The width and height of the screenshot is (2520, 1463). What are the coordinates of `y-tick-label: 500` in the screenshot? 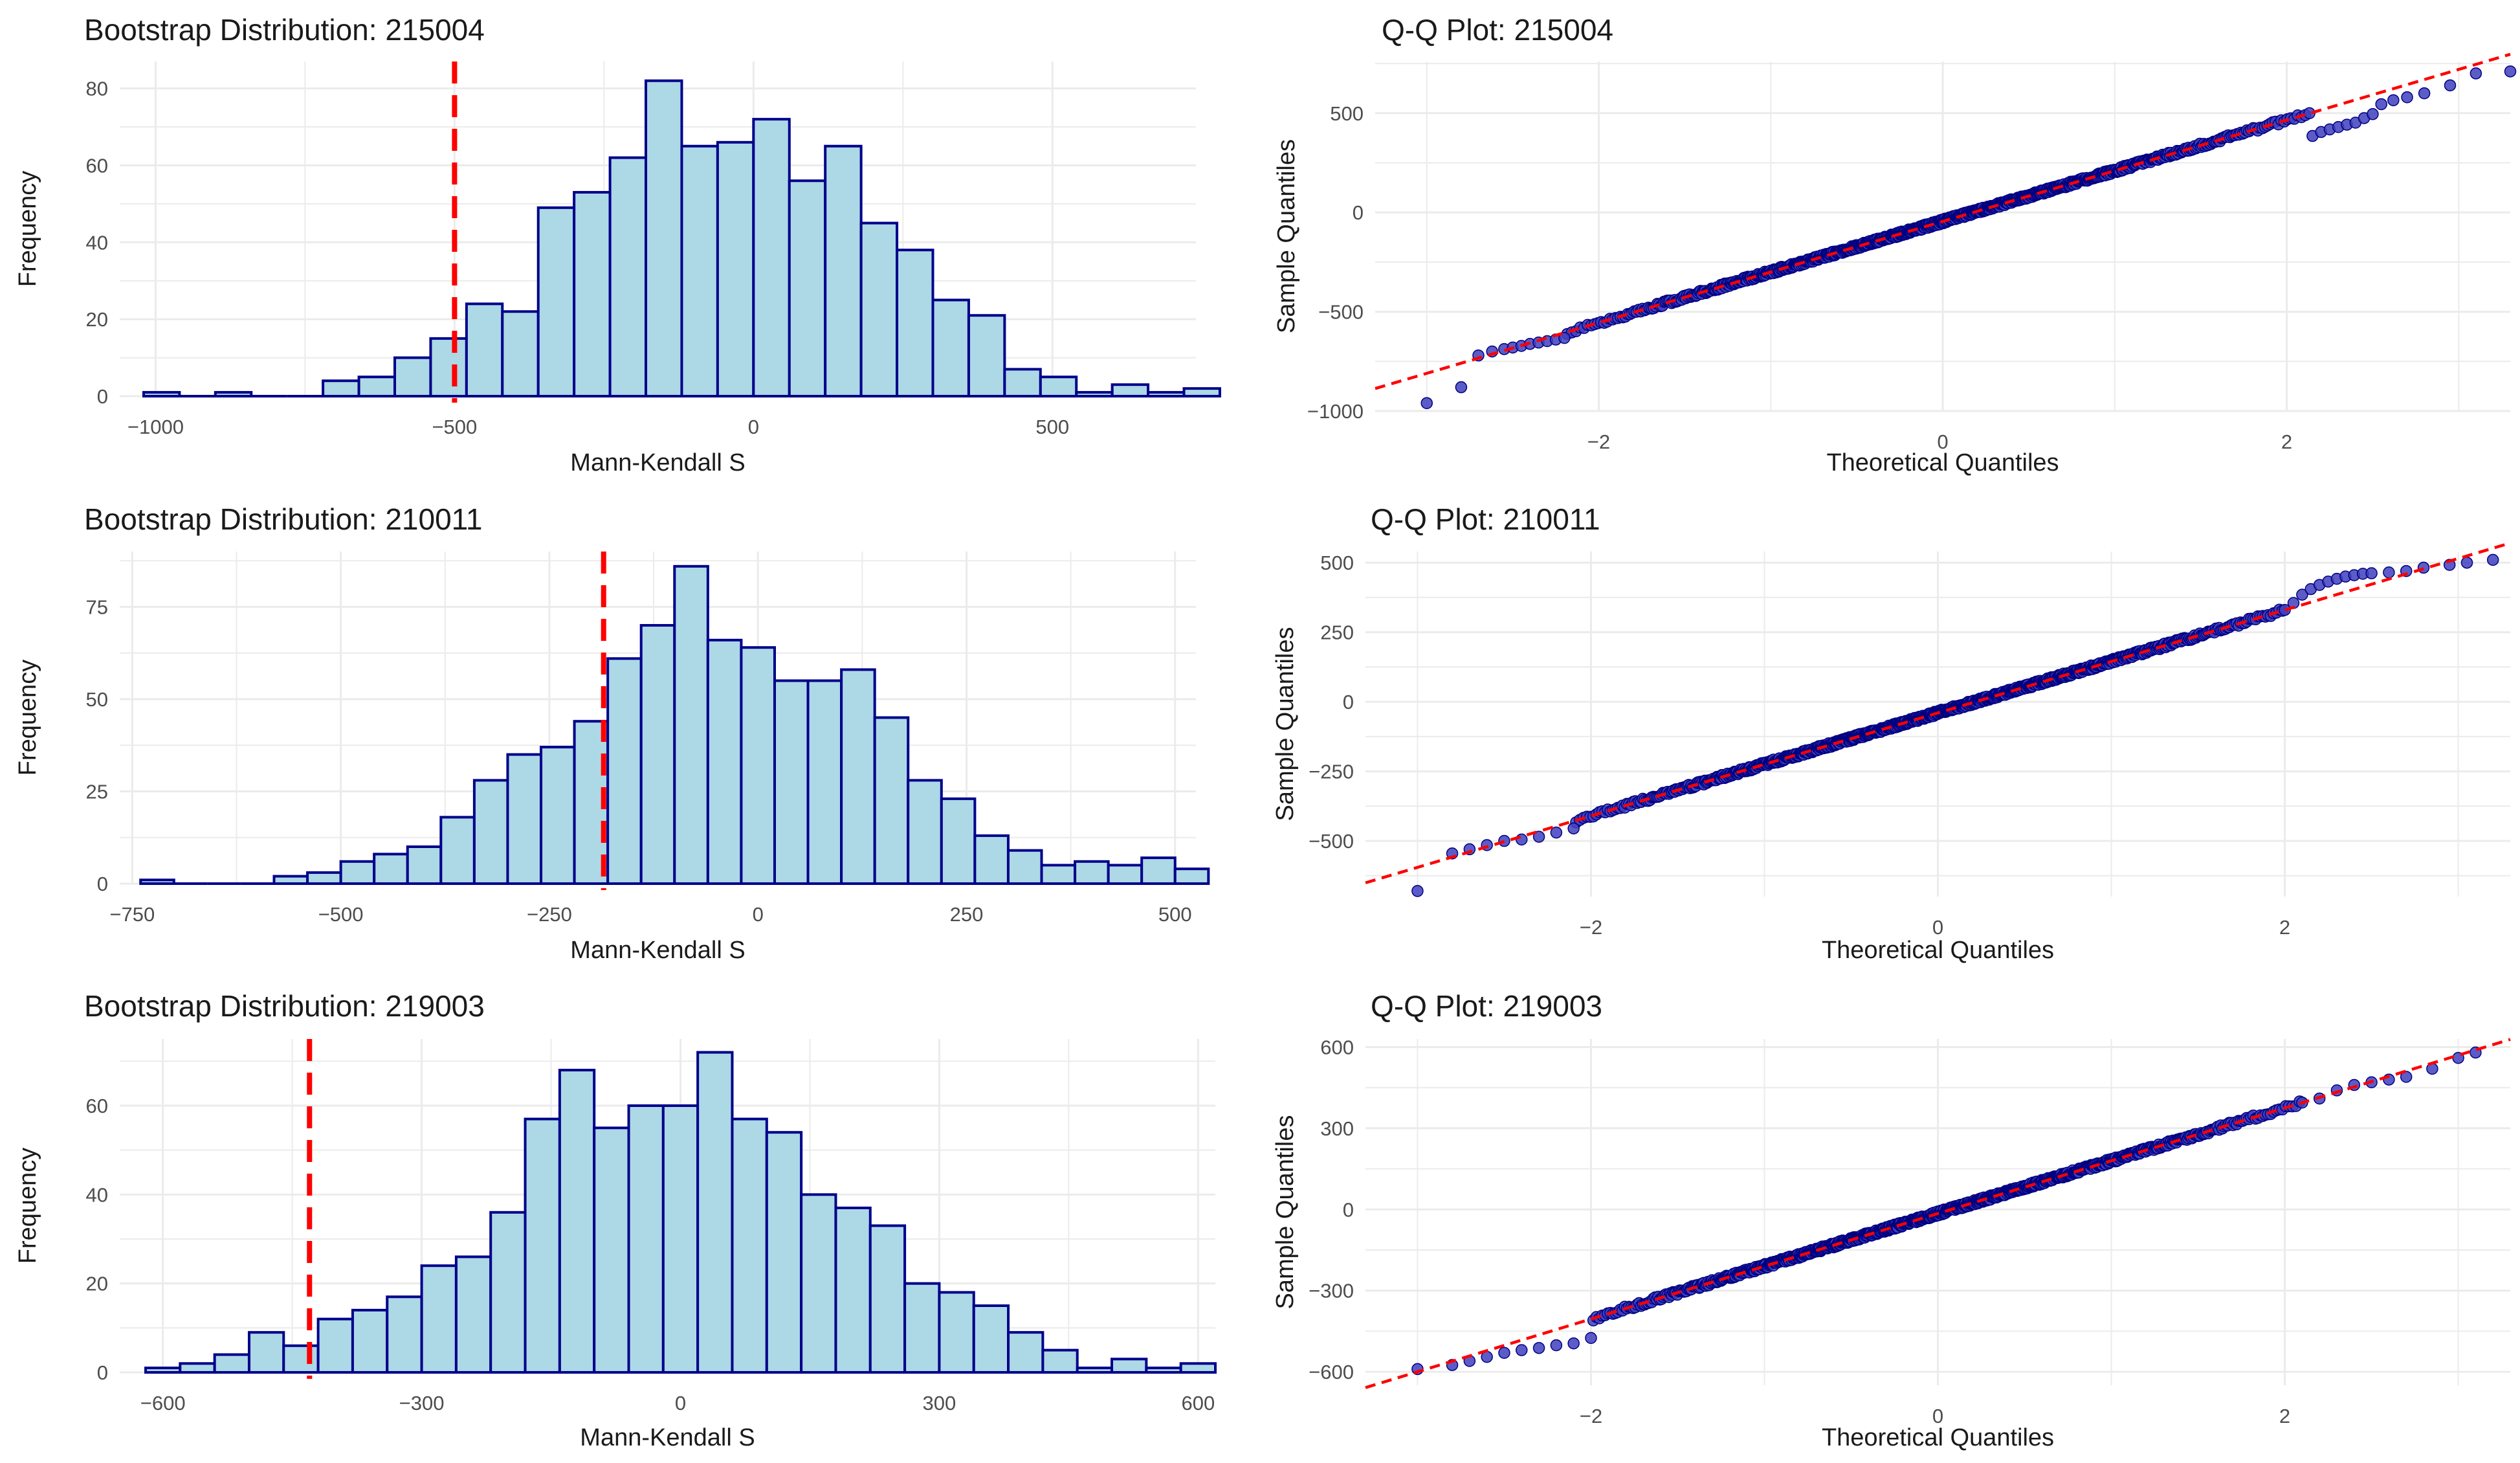 It's located at (1347, 113).